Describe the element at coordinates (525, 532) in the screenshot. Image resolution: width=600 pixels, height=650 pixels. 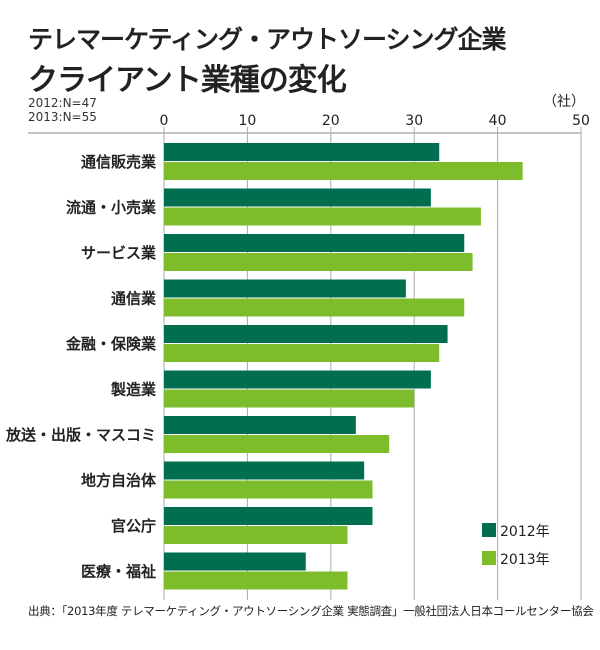
I see `legend-label: 2012年` at that location.